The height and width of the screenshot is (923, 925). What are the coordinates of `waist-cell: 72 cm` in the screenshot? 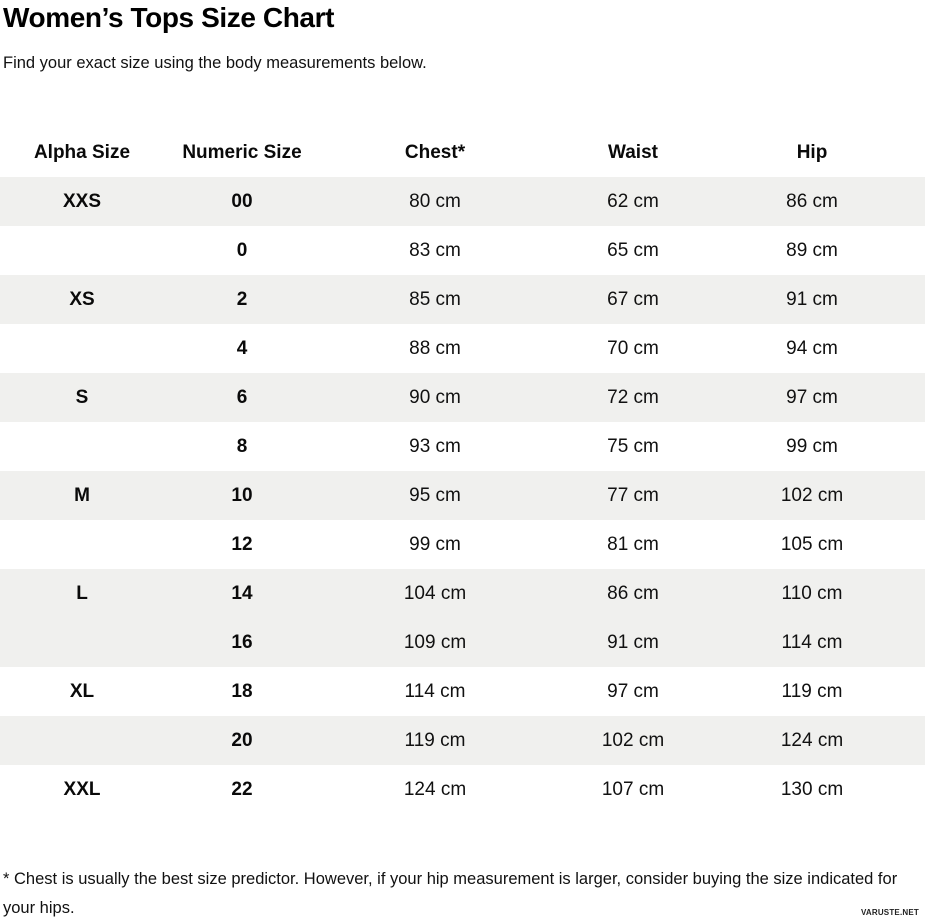 It's located at (633, 397).